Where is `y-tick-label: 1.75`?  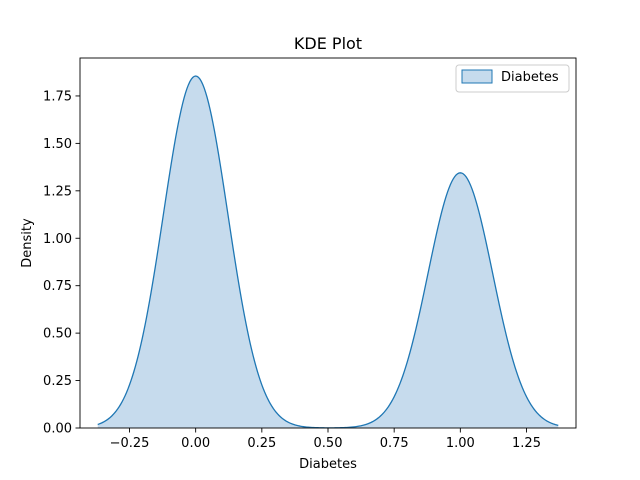 y-tick-label: 1.75 is located at coordinates (57, 96).